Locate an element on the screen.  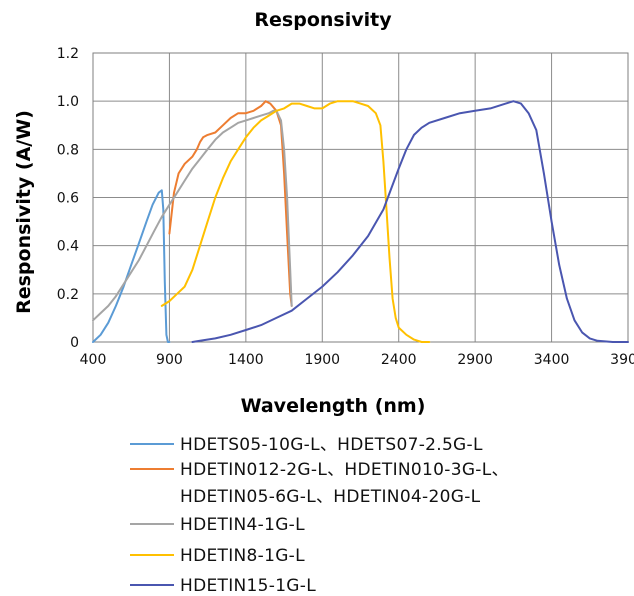
y-tick-label: 1.0 is located at coordinates (68, 102).